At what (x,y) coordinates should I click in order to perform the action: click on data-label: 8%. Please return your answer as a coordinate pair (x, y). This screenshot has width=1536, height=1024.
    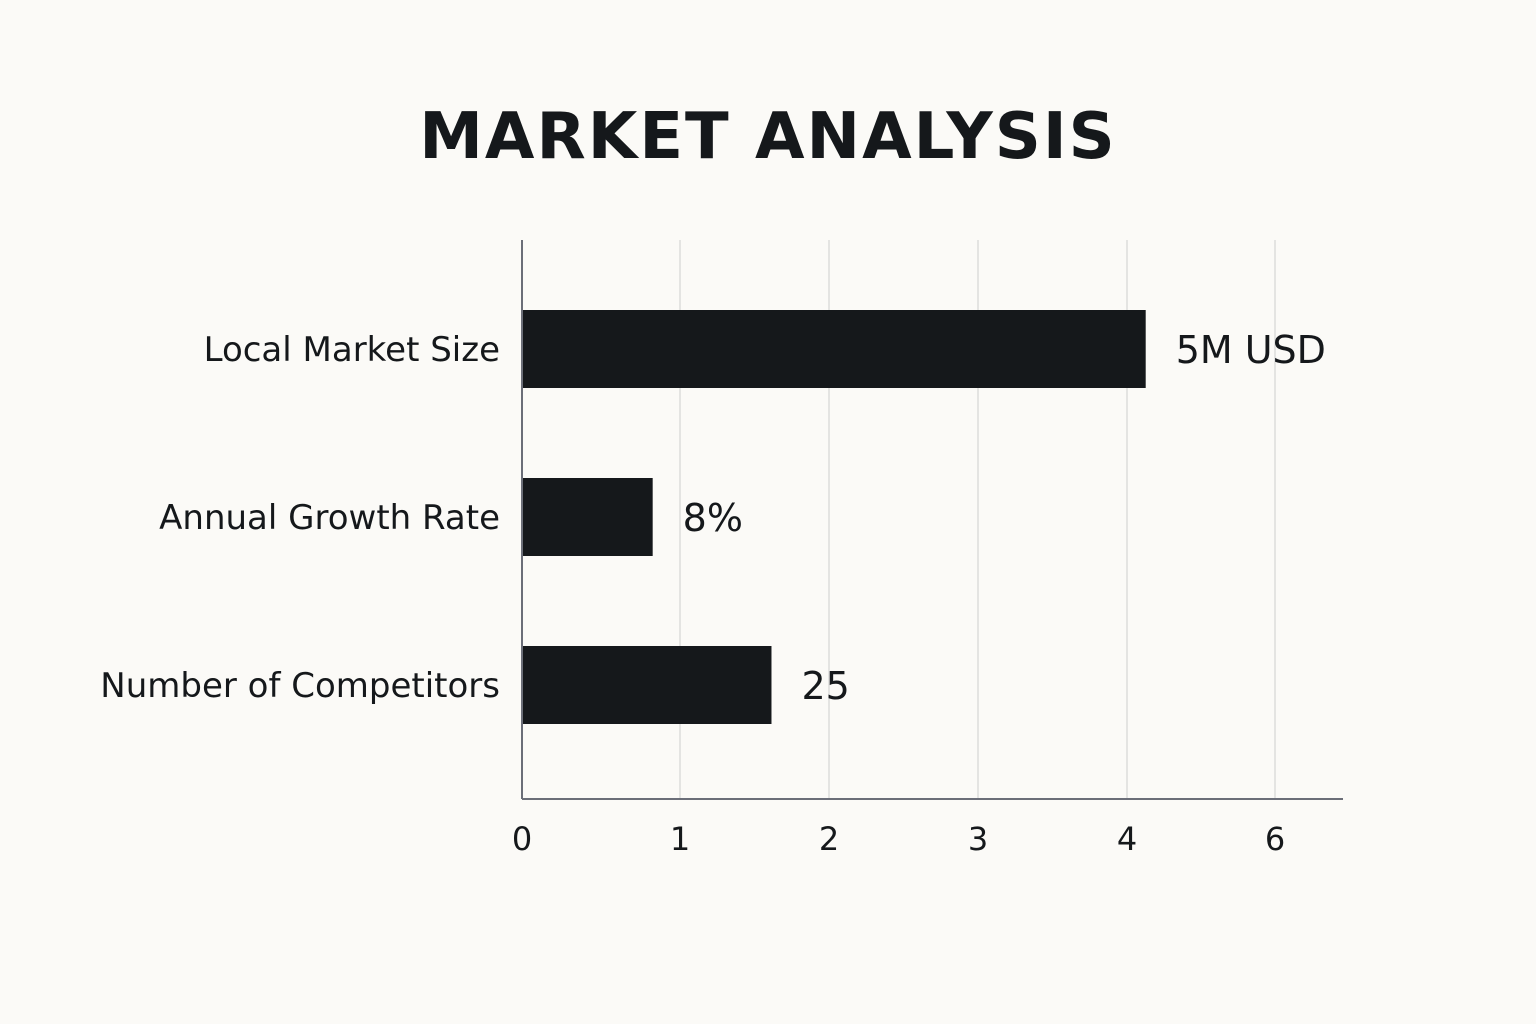
    Looking at the image, I should click on (713, 518).